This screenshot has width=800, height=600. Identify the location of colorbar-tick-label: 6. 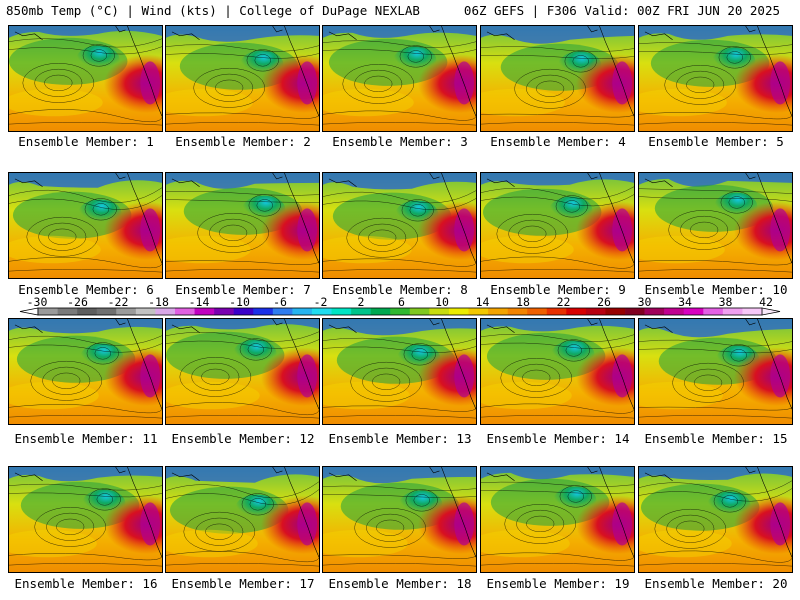
(401, 302).